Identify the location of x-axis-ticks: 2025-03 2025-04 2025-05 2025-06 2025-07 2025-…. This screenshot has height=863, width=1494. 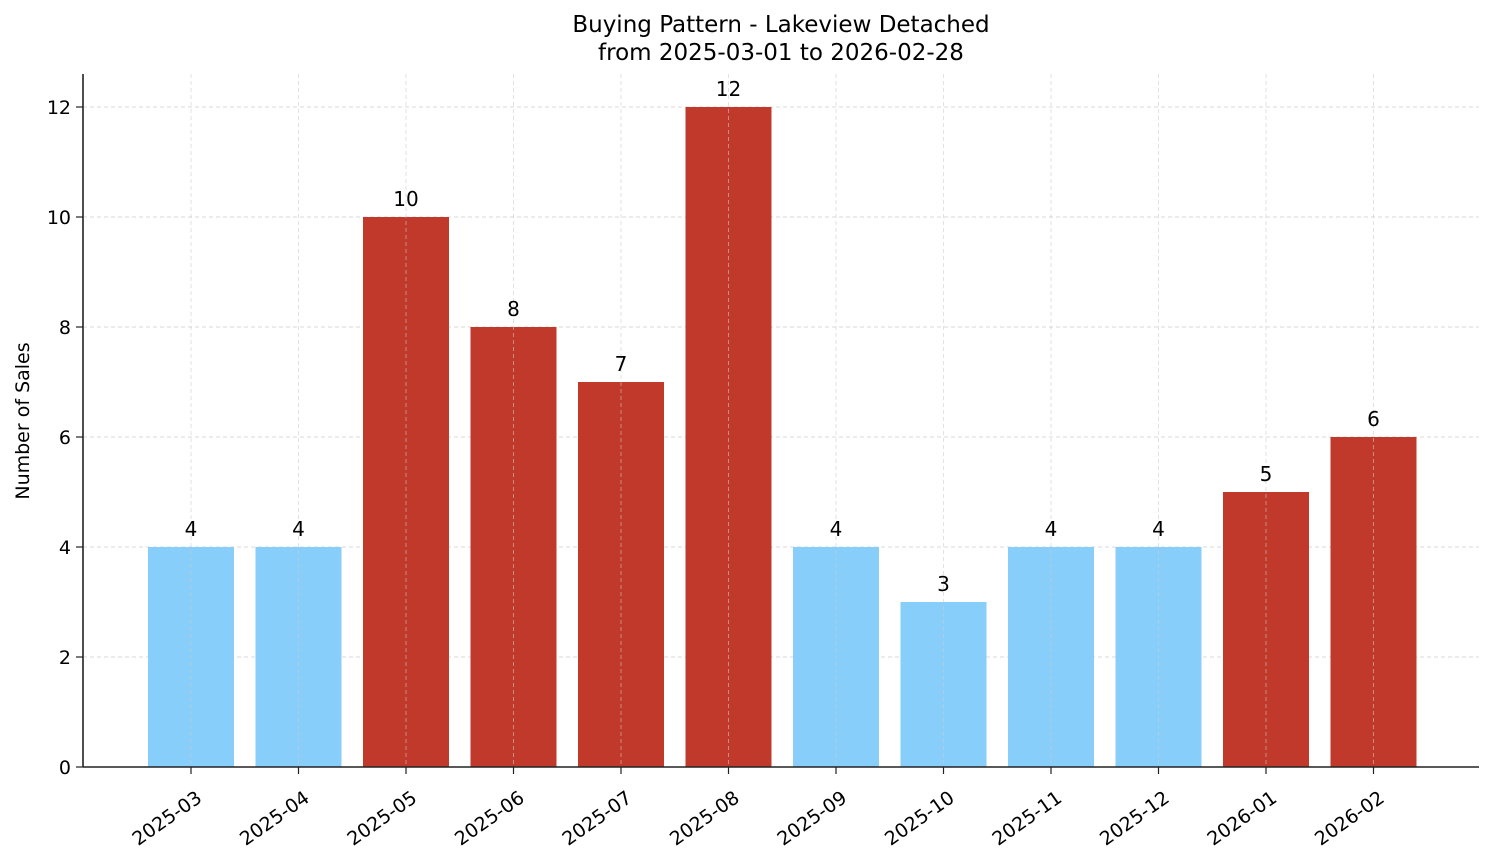
(758, 809).